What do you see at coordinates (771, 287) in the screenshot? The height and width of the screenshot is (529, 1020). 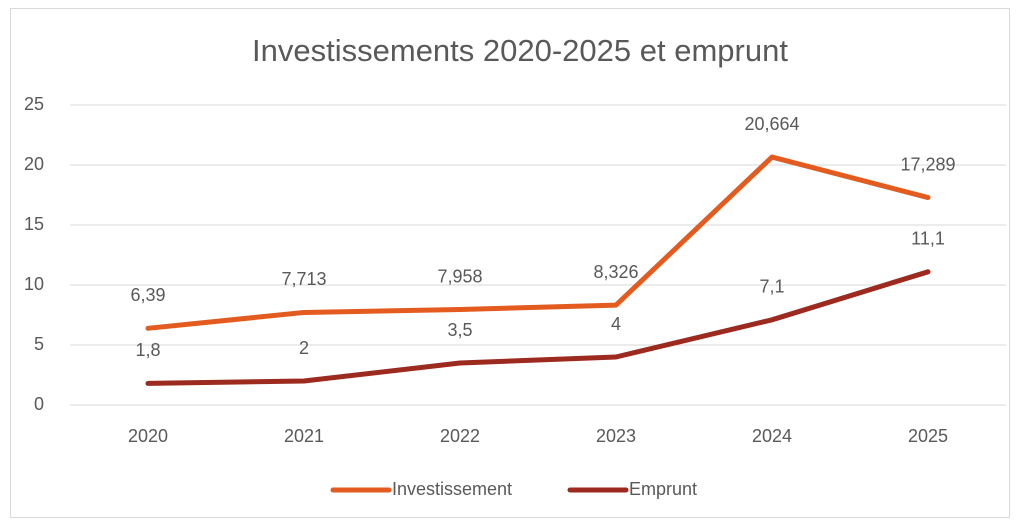 I see `data-label: 7,1` at bounding box center [771, 287].